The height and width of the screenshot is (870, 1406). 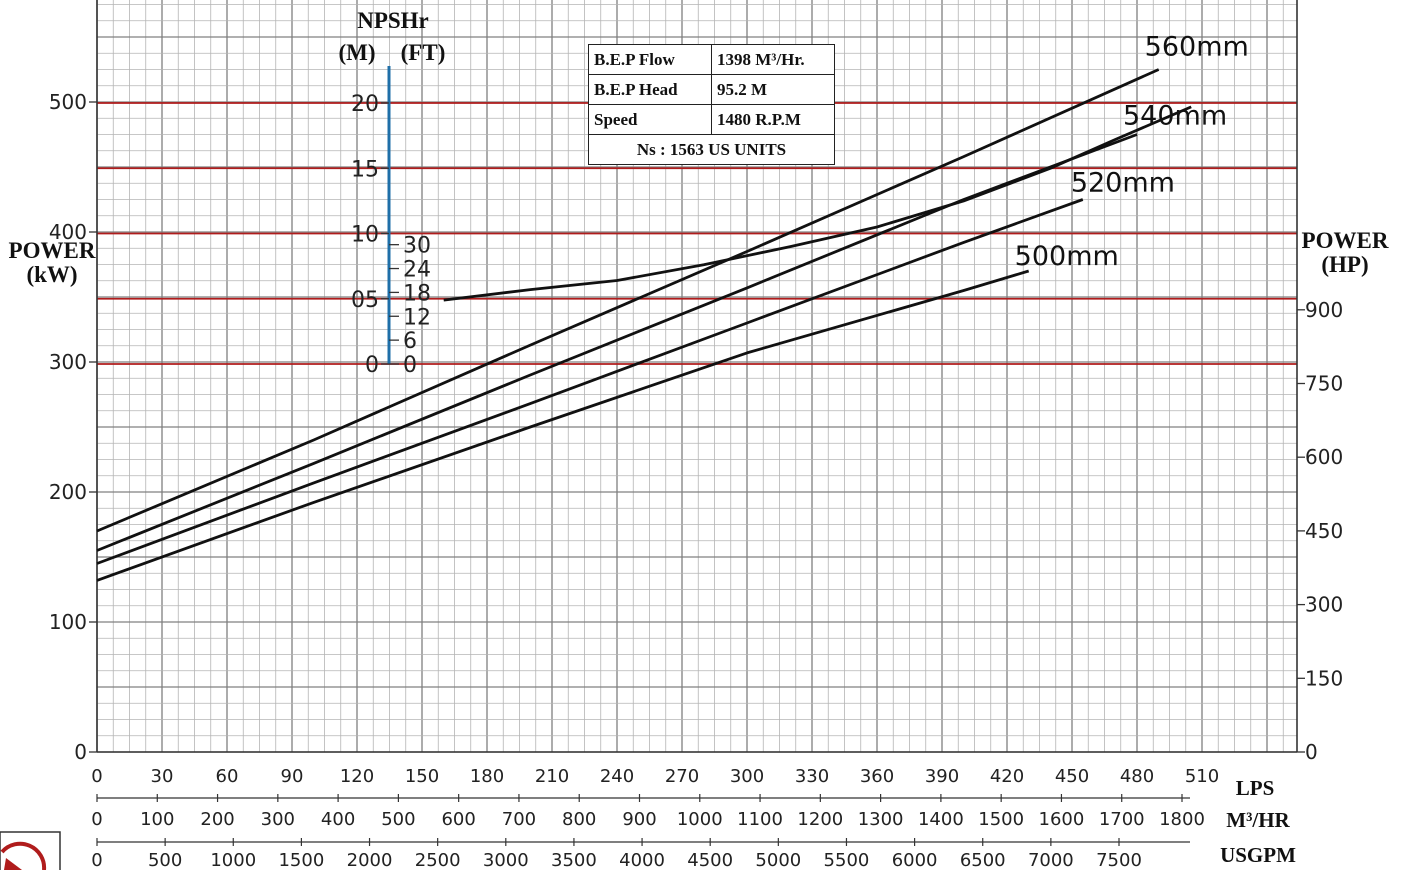 I want to click on right-tick-label: 0, so click(x=1311, y=752).